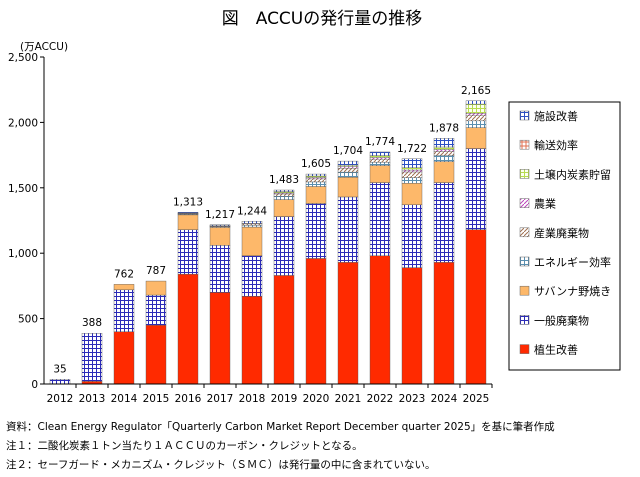 The width and height of the screenshot is (640, 477). I want to click on legend-label: サバンナ野焼き, so click(572, 291).